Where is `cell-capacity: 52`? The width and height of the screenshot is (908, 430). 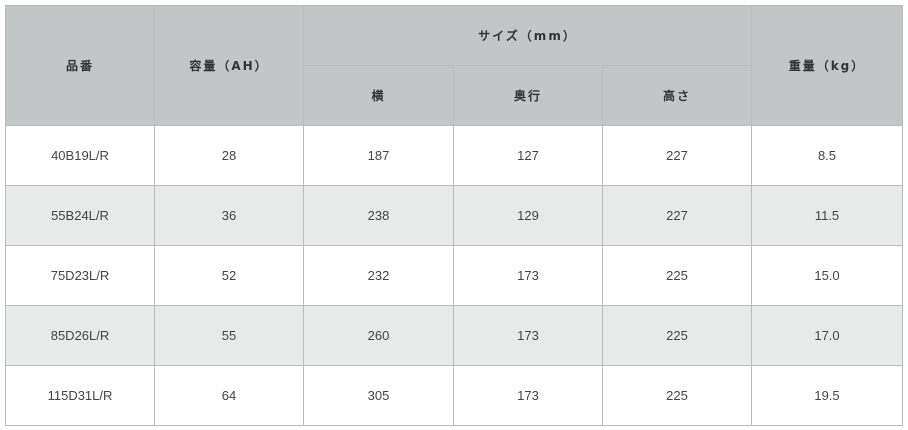
cell-capacity: 52 is located at coordinates (229, 275).